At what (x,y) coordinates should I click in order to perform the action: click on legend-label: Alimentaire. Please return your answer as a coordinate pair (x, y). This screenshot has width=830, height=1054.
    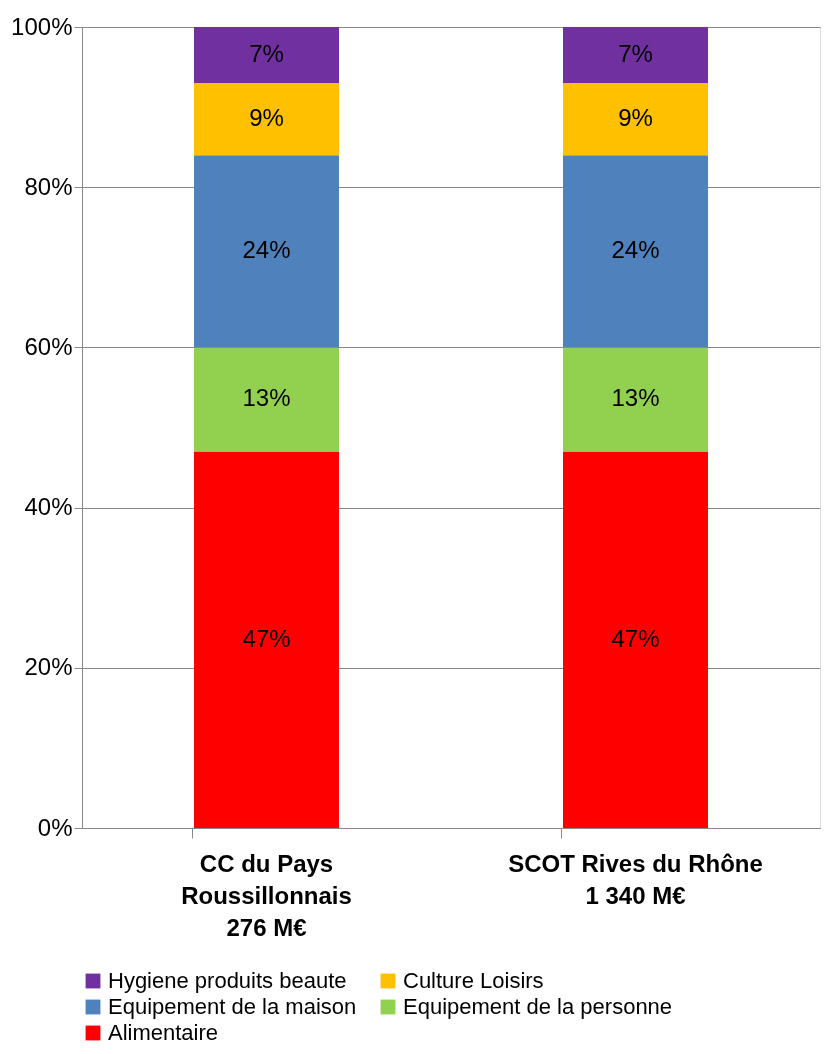
    Looking at the image, I should click on (163, 1032).